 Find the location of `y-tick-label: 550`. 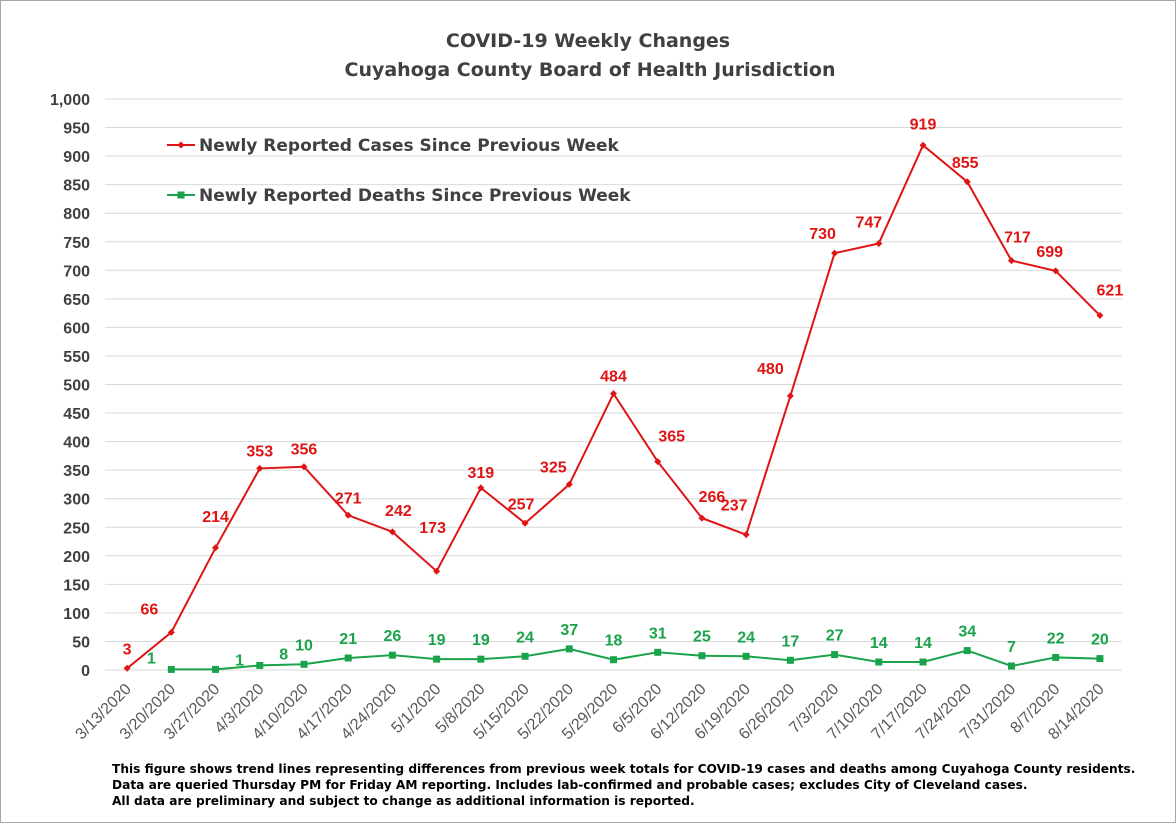

y-tick-label: 550 is located at coordinates (76, 357).